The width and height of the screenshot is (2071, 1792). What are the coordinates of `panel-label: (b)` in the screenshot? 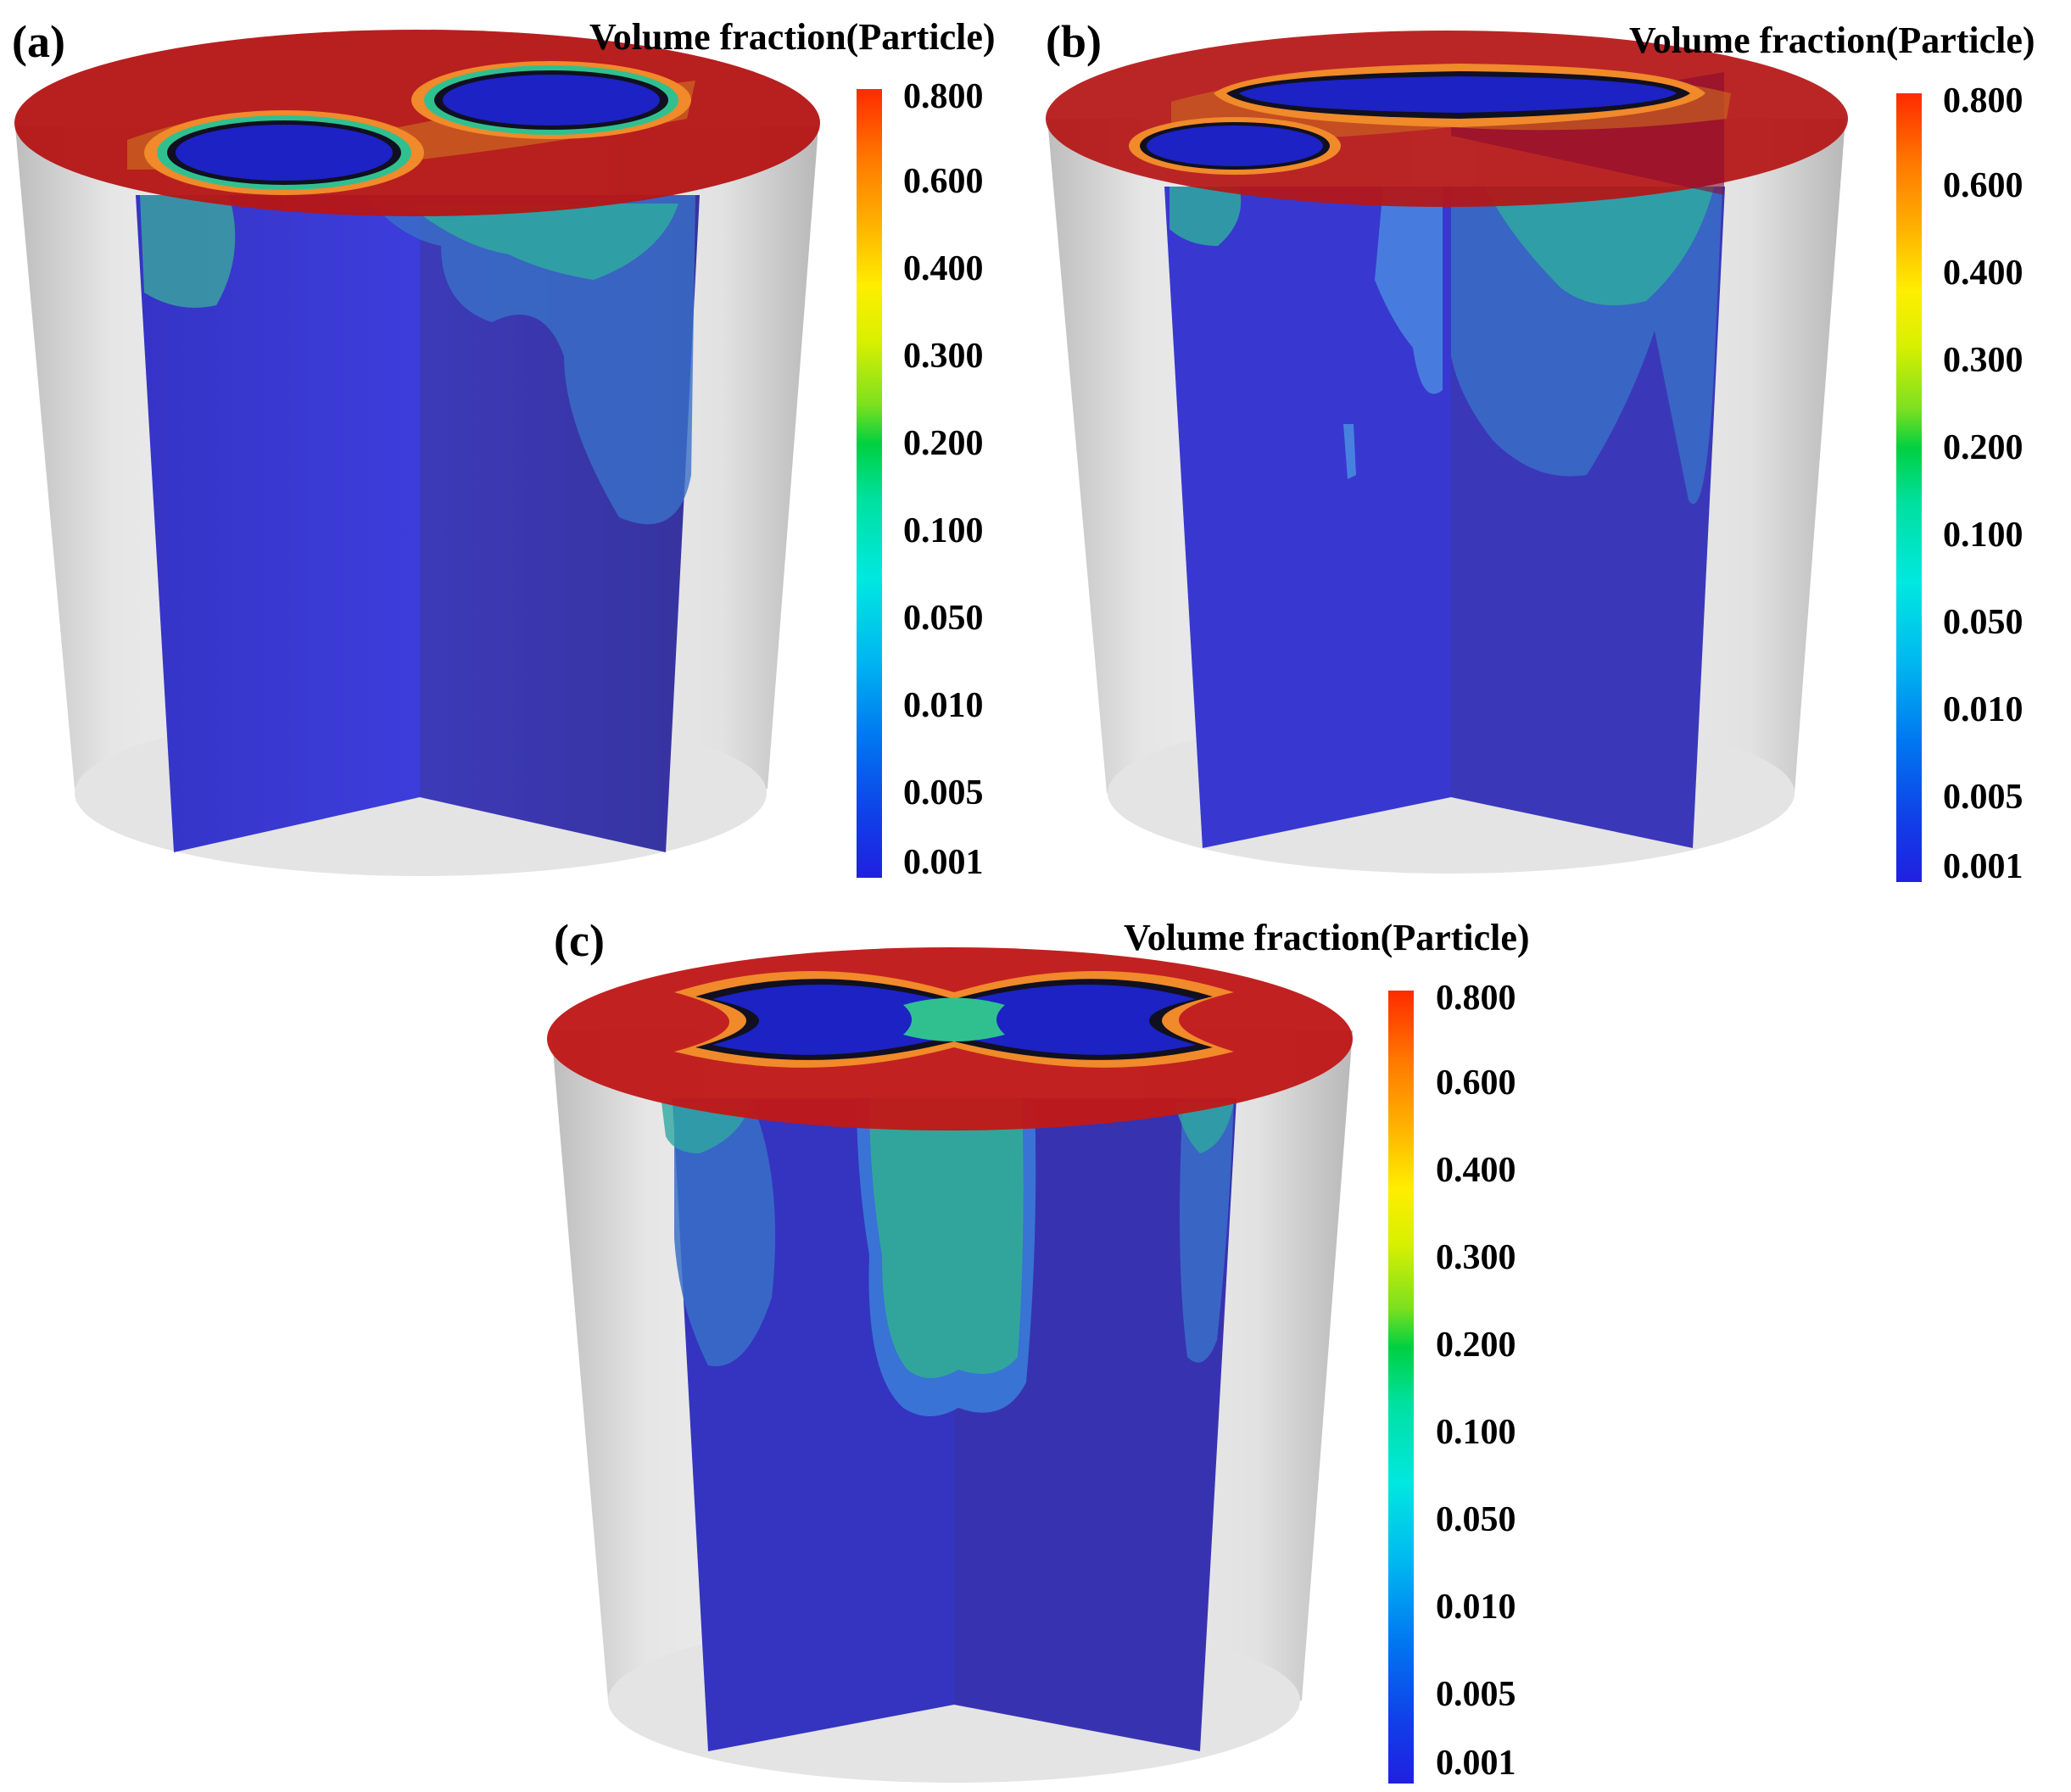 It's located at (1074, 41).